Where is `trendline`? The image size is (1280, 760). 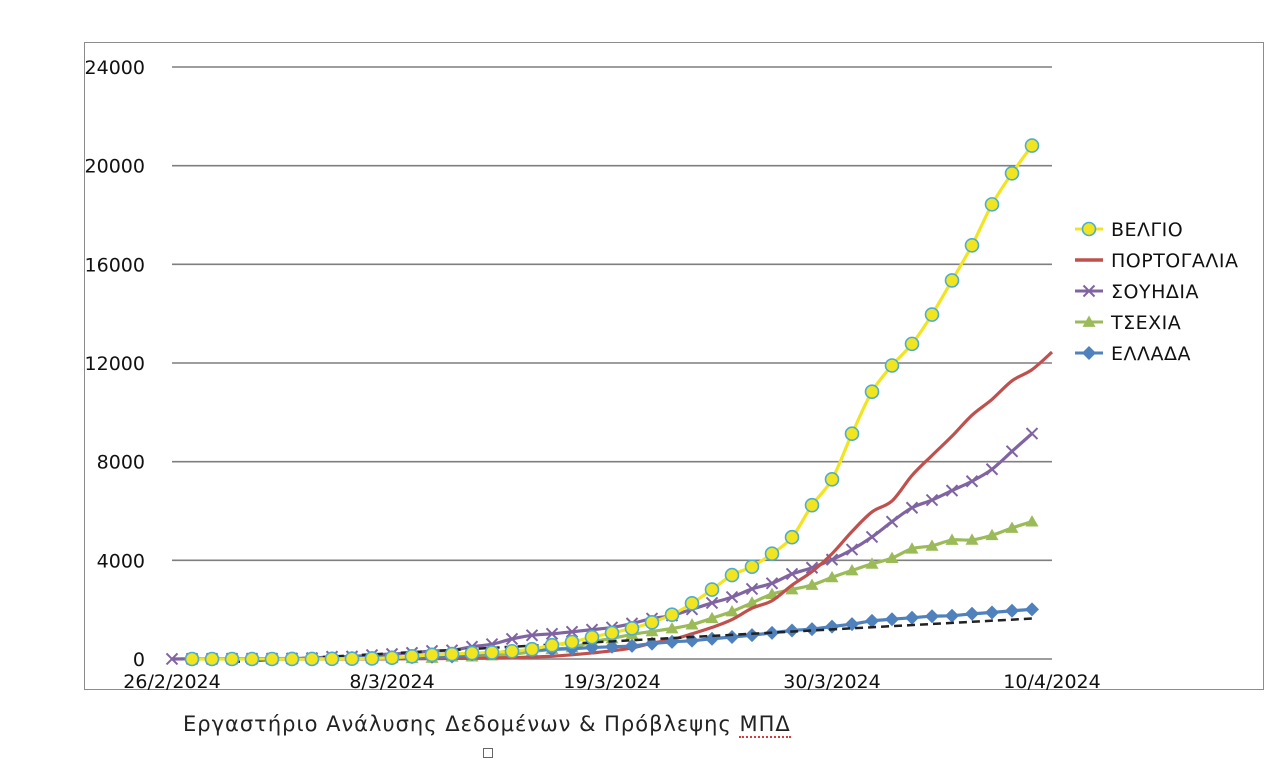 trendline is located at coordinates (632, 640).